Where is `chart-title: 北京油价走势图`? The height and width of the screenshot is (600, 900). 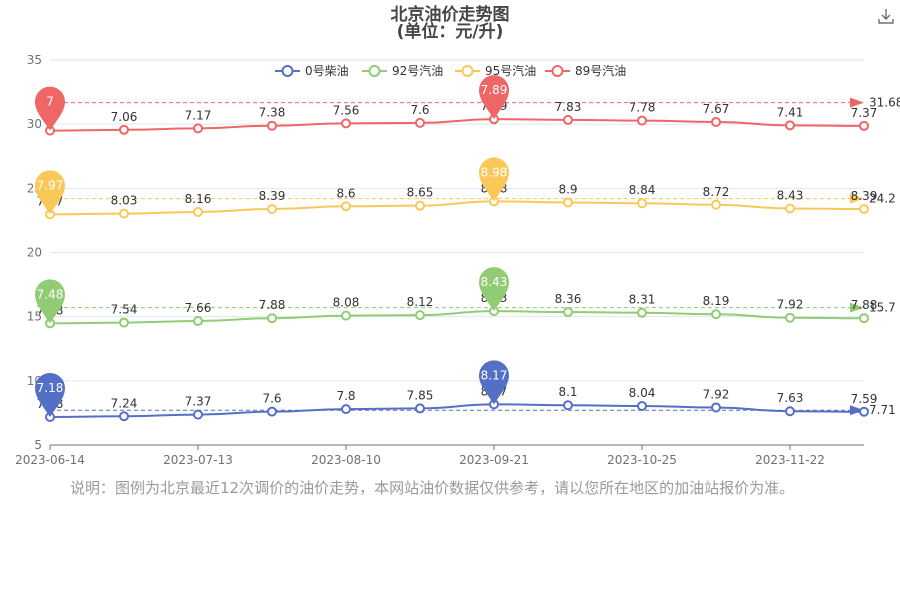 chart-title: 北京油价走势图 is located at coordinates (450, 14).